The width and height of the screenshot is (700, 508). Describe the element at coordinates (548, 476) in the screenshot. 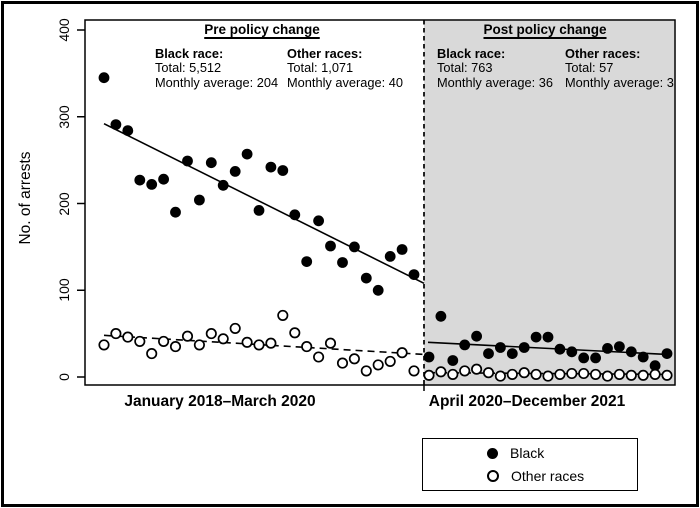

I see `legend-other-label: Other races` at that location.